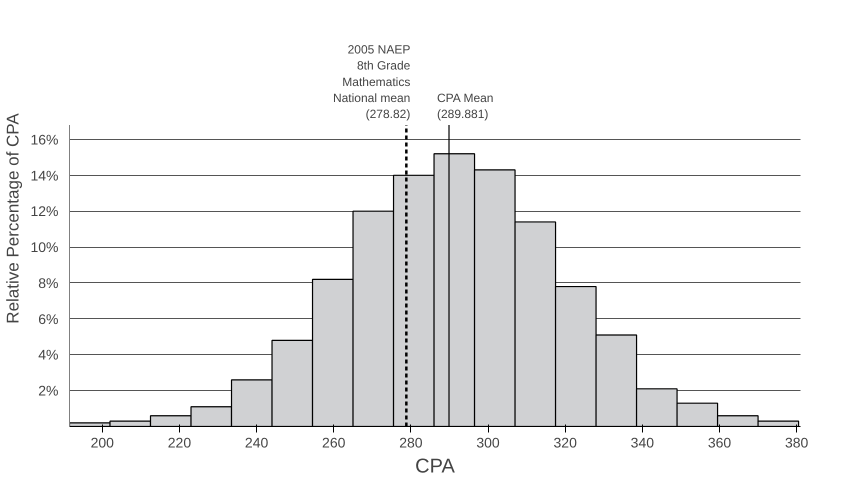 Image resolution: width=862 pixels, height=499 pixels. What do you see at coordinates (48, 282) in the screenshot?
I see `y-tick-label: 8%` at bounding box center [48, 282].